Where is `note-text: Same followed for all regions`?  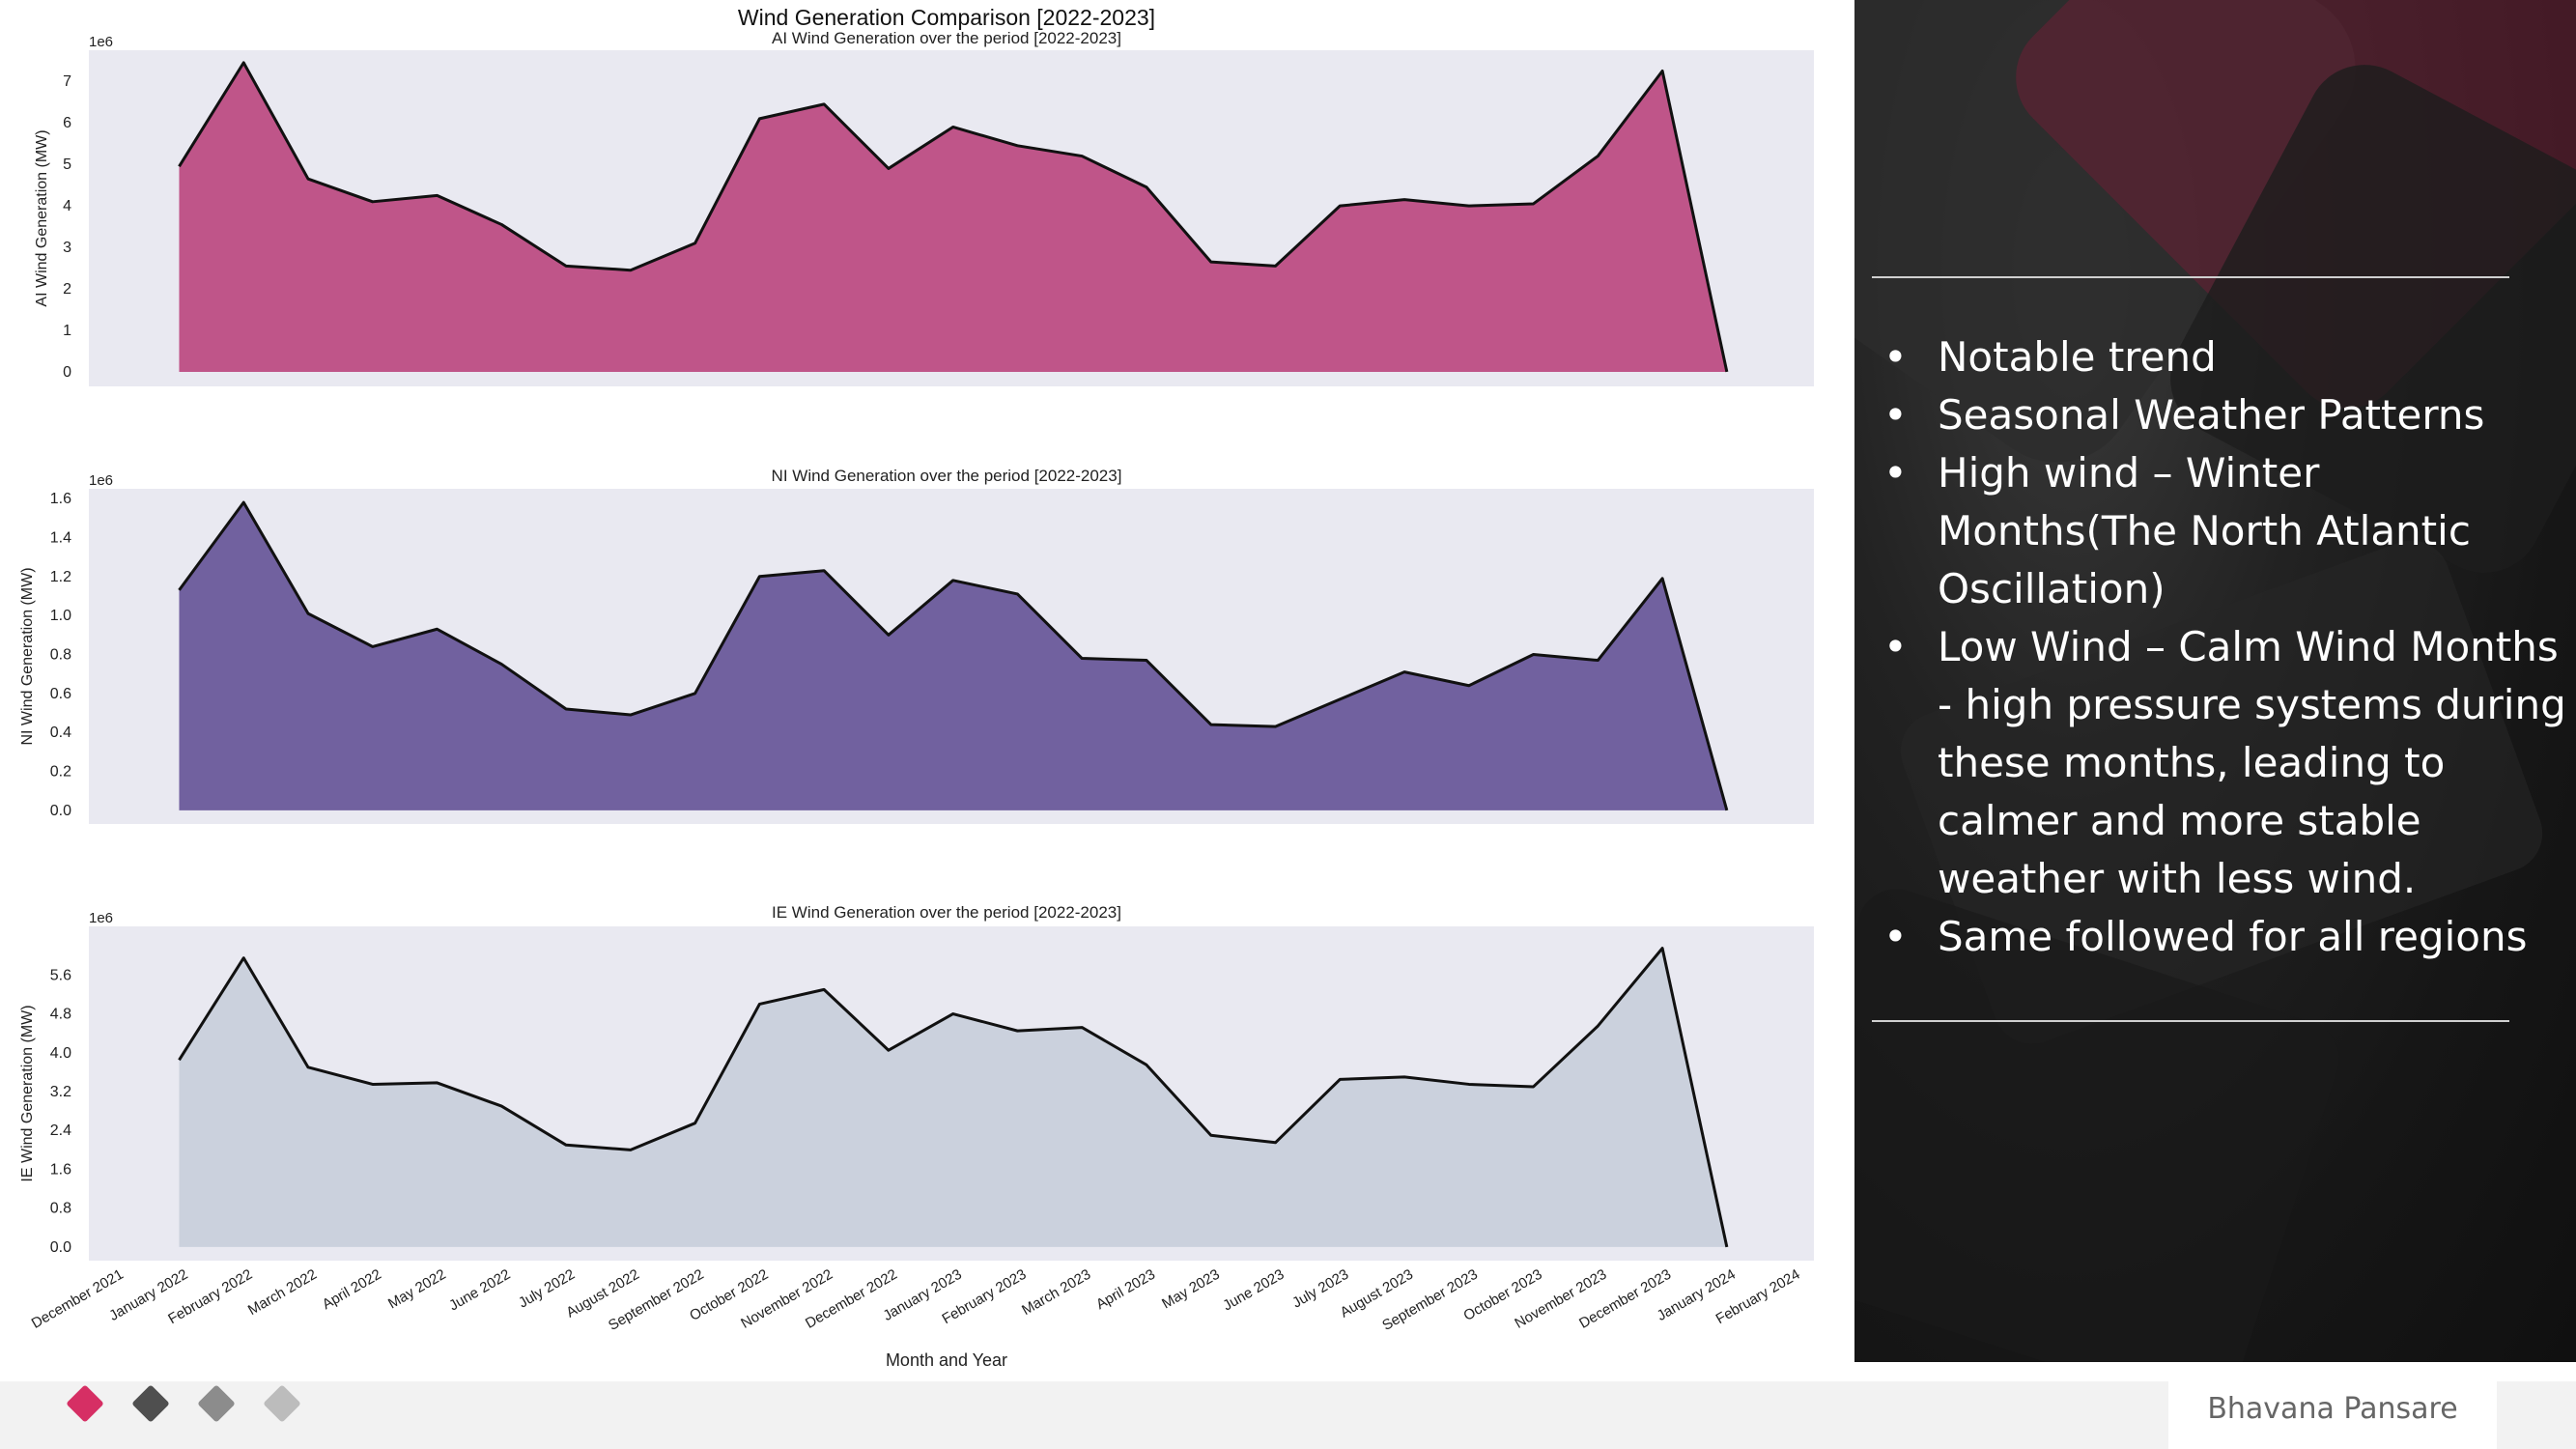
note-text: Same followed for all regions is located at coordinates (2233, 936).